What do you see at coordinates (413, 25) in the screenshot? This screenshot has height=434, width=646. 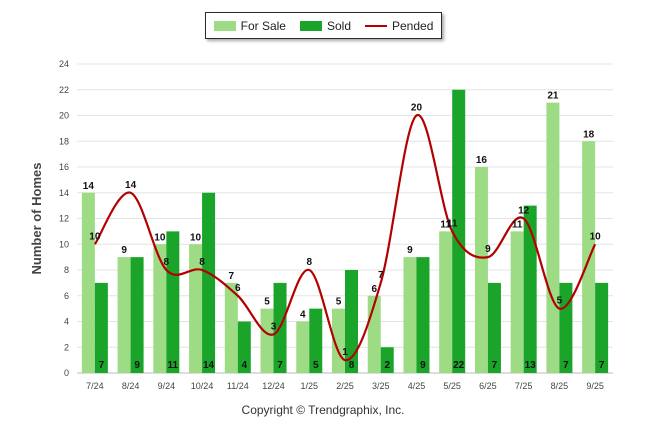 I see `legend-label-pended: Pended` at bounding box center [413, 25].